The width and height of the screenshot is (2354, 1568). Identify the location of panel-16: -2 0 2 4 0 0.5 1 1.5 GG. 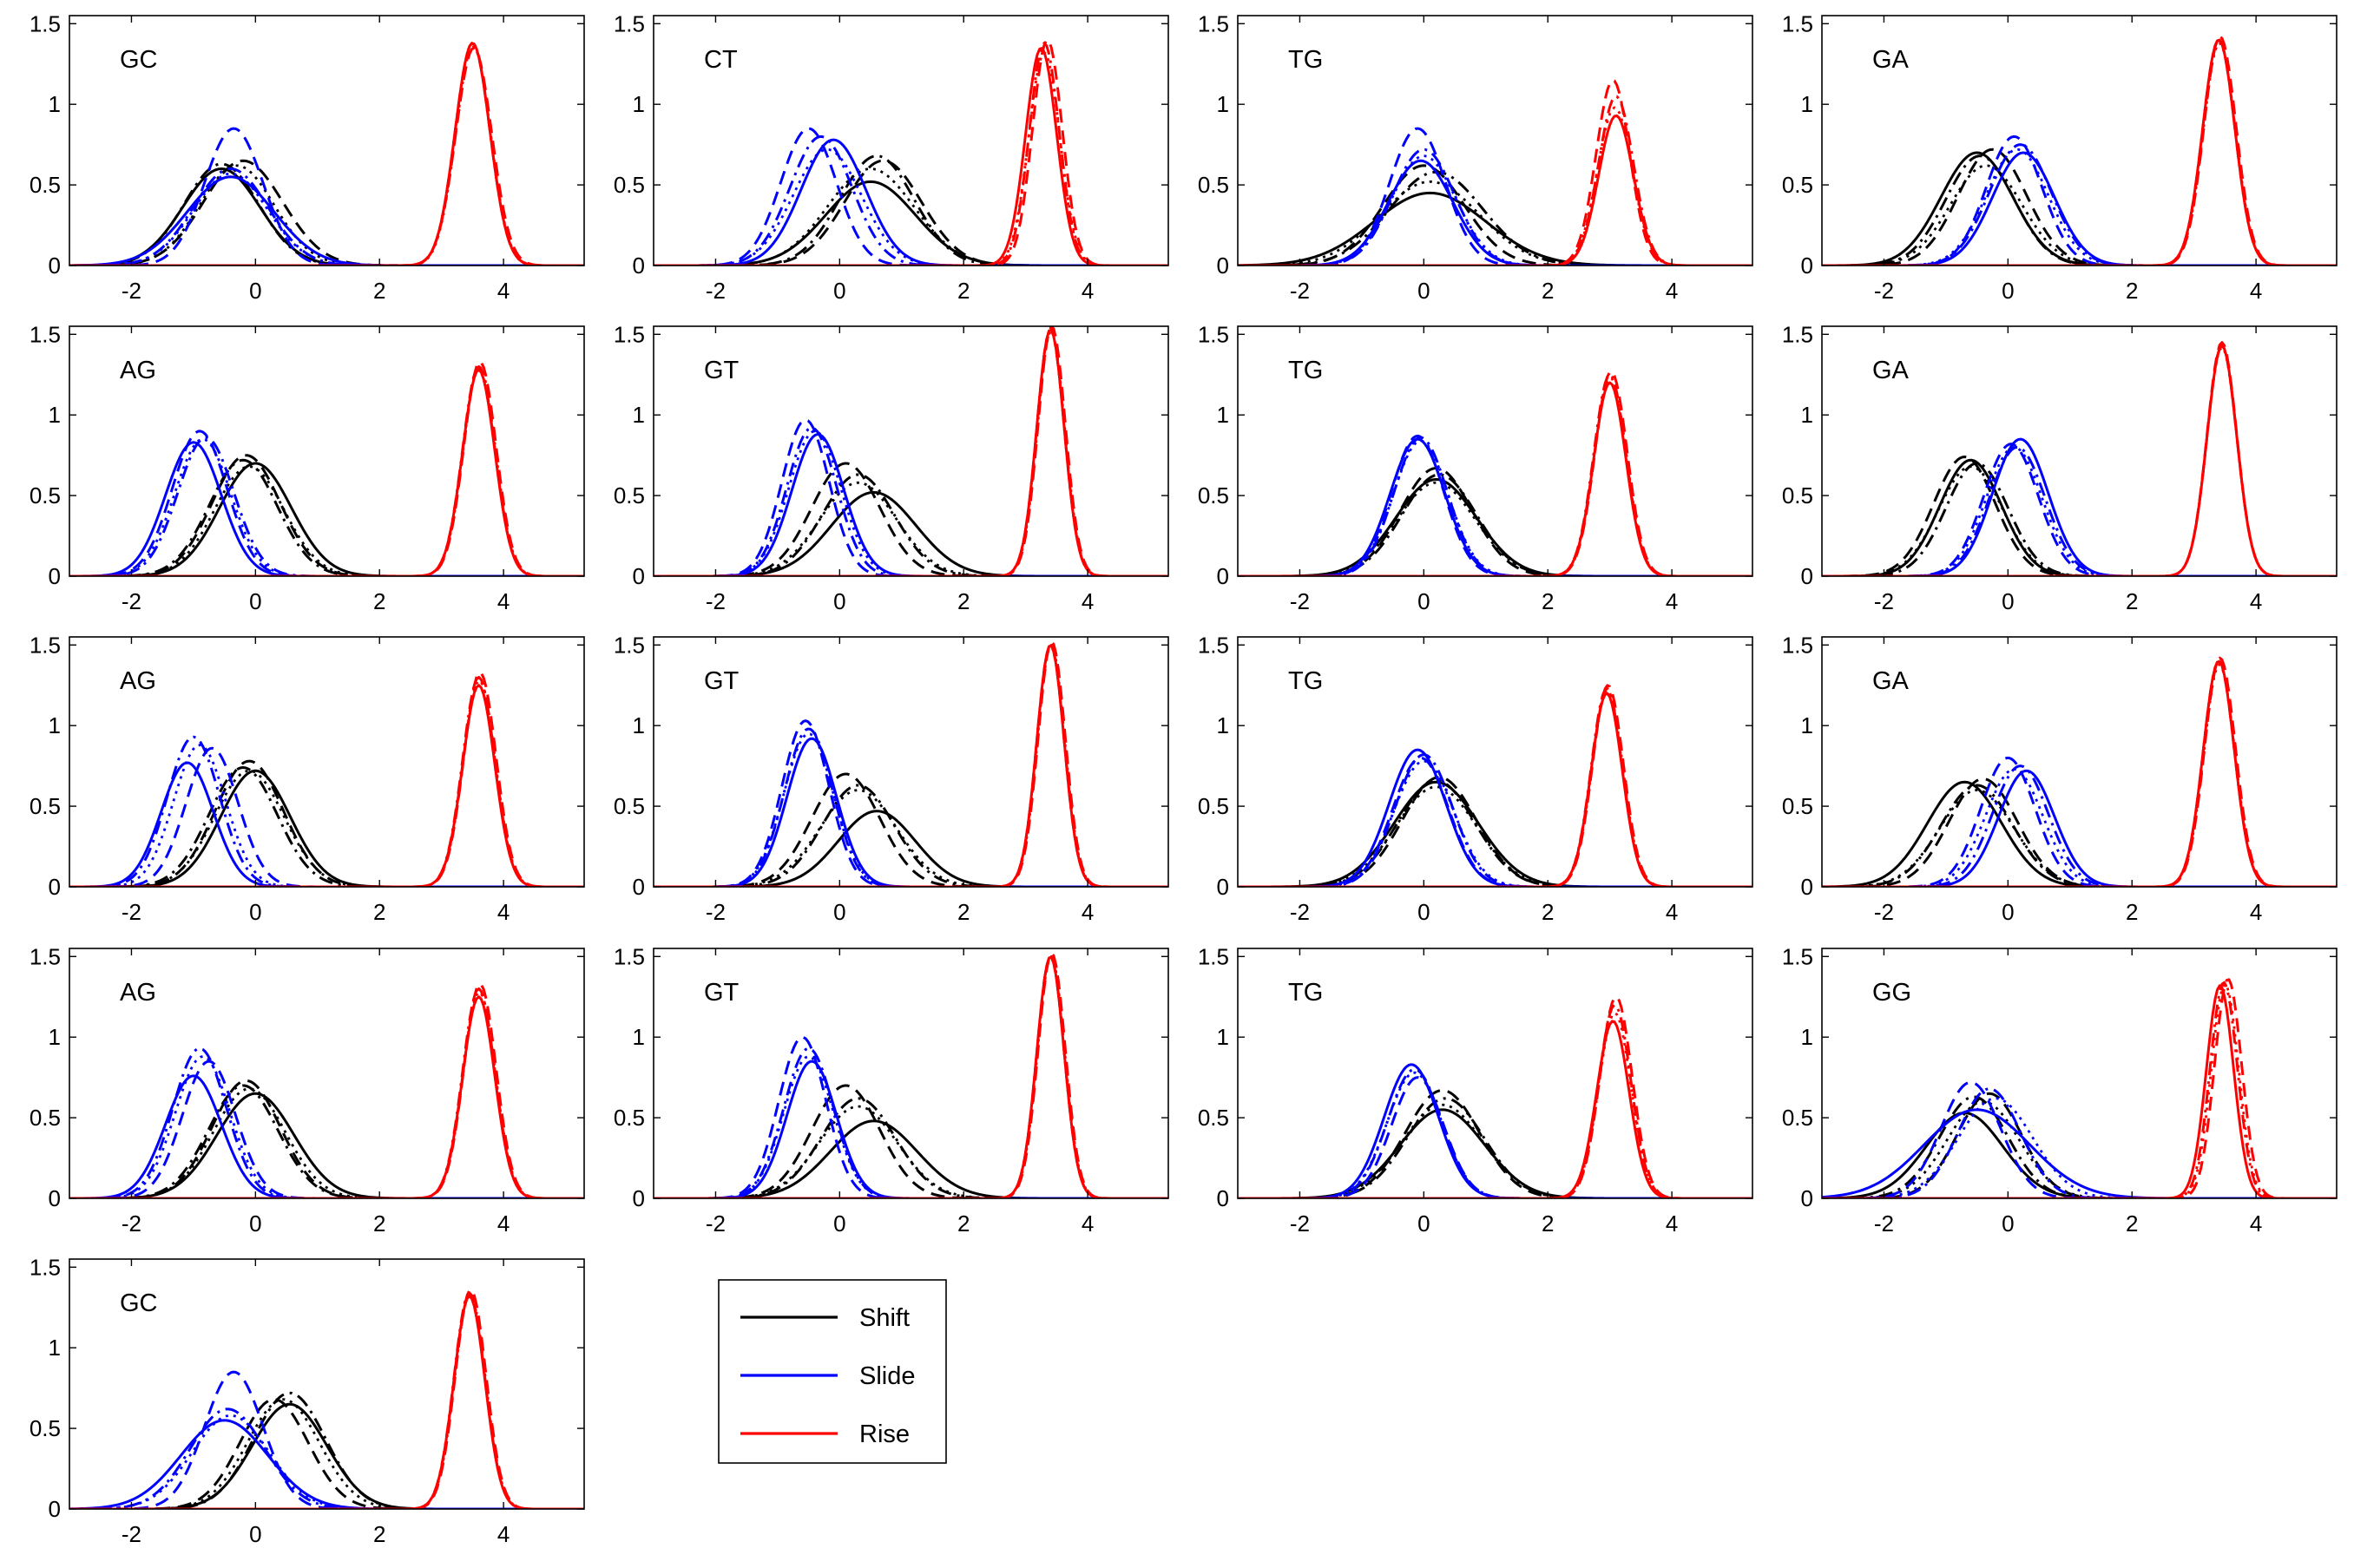
(2060, 1090).